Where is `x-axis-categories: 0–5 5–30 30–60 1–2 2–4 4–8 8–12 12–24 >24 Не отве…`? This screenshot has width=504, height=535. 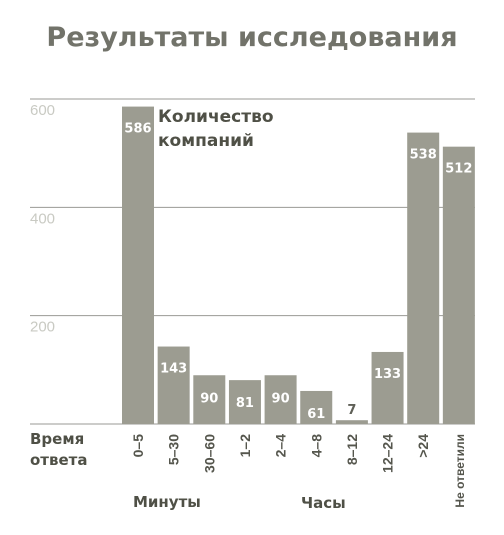 x-axis-categories: 0–5 5–30 30–60 1–2 2–4 4–8 8–12 12–24 >24 Не отве… is located at coordinates (298, 471).